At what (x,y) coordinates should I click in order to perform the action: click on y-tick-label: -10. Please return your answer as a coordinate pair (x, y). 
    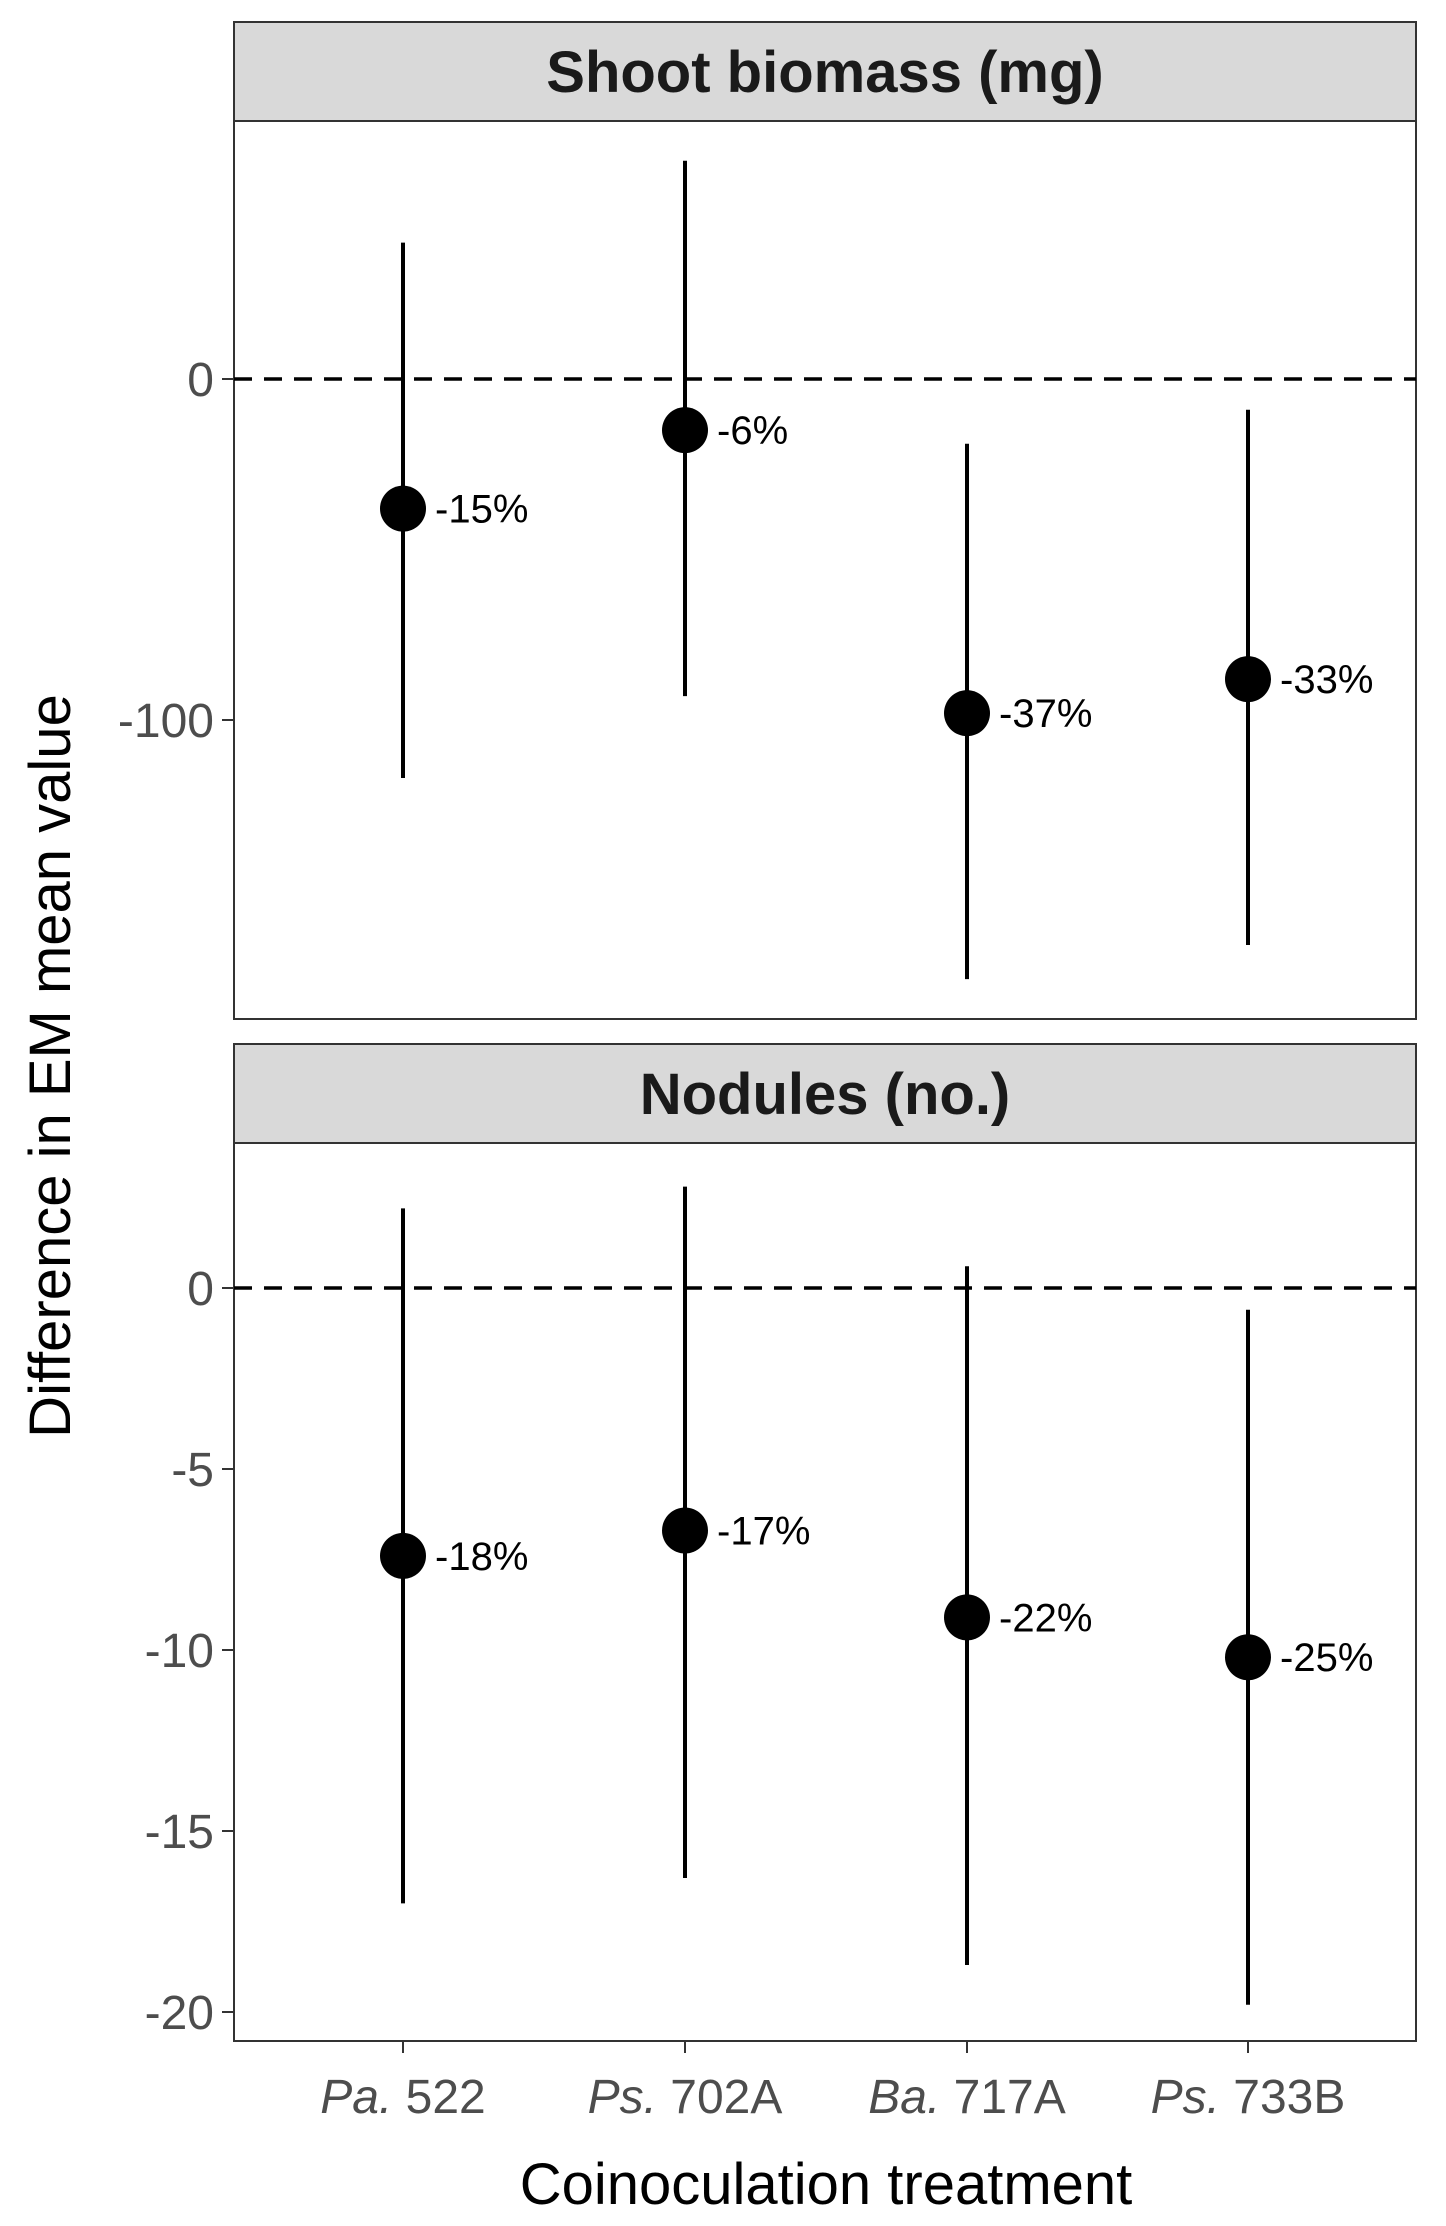
    Looking at the image, I should click on (179, 1651).